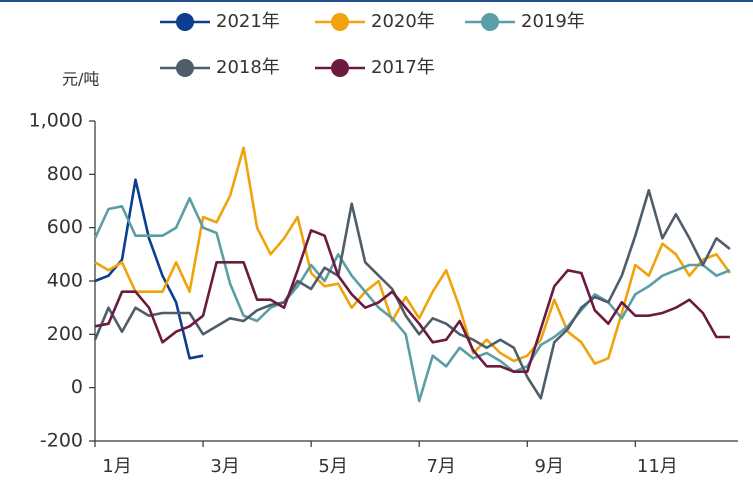 The width and height of the screenshot is (753, 485). What do you see at coordinates (403, 67) in the screenshot?
I see `legend-label: 2017年` at bounding box center [403, 67].